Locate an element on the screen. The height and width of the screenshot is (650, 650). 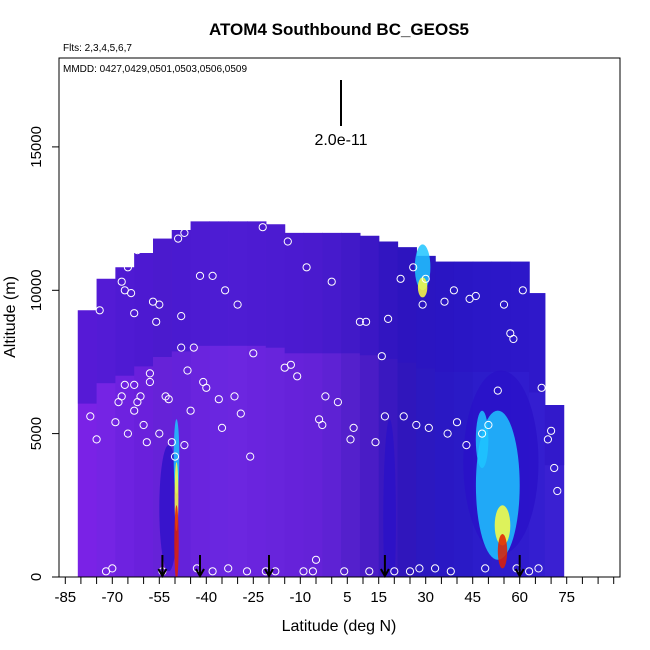
x-tick-label: 5 is located at coordinates (347, 597).